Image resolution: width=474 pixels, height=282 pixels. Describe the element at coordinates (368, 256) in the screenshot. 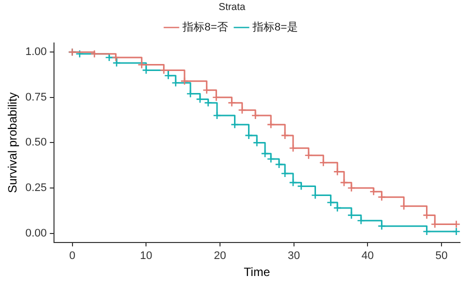

I see `x-tick-label: 40` at that location.